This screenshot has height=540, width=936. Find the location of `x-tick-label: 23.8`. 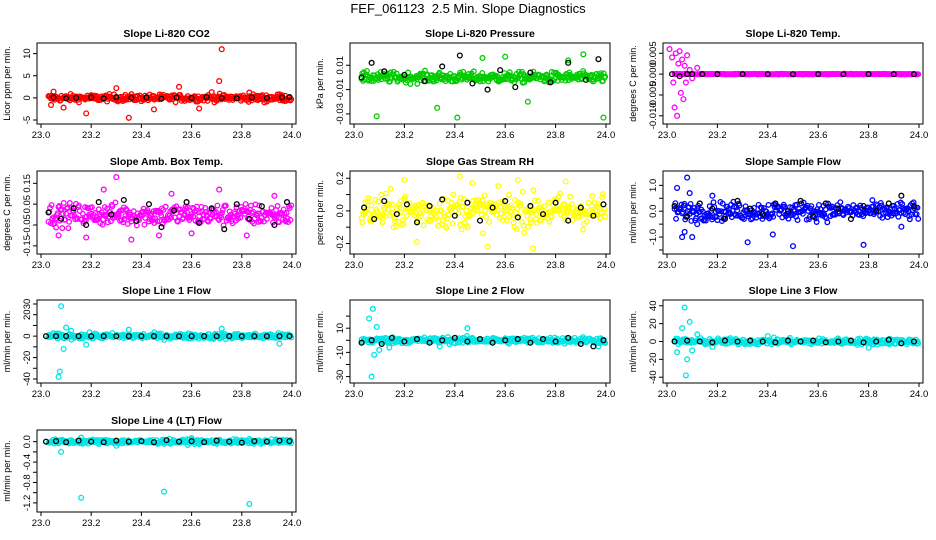

x-tick-label: 23.8 is located at coordinates (555, 394).